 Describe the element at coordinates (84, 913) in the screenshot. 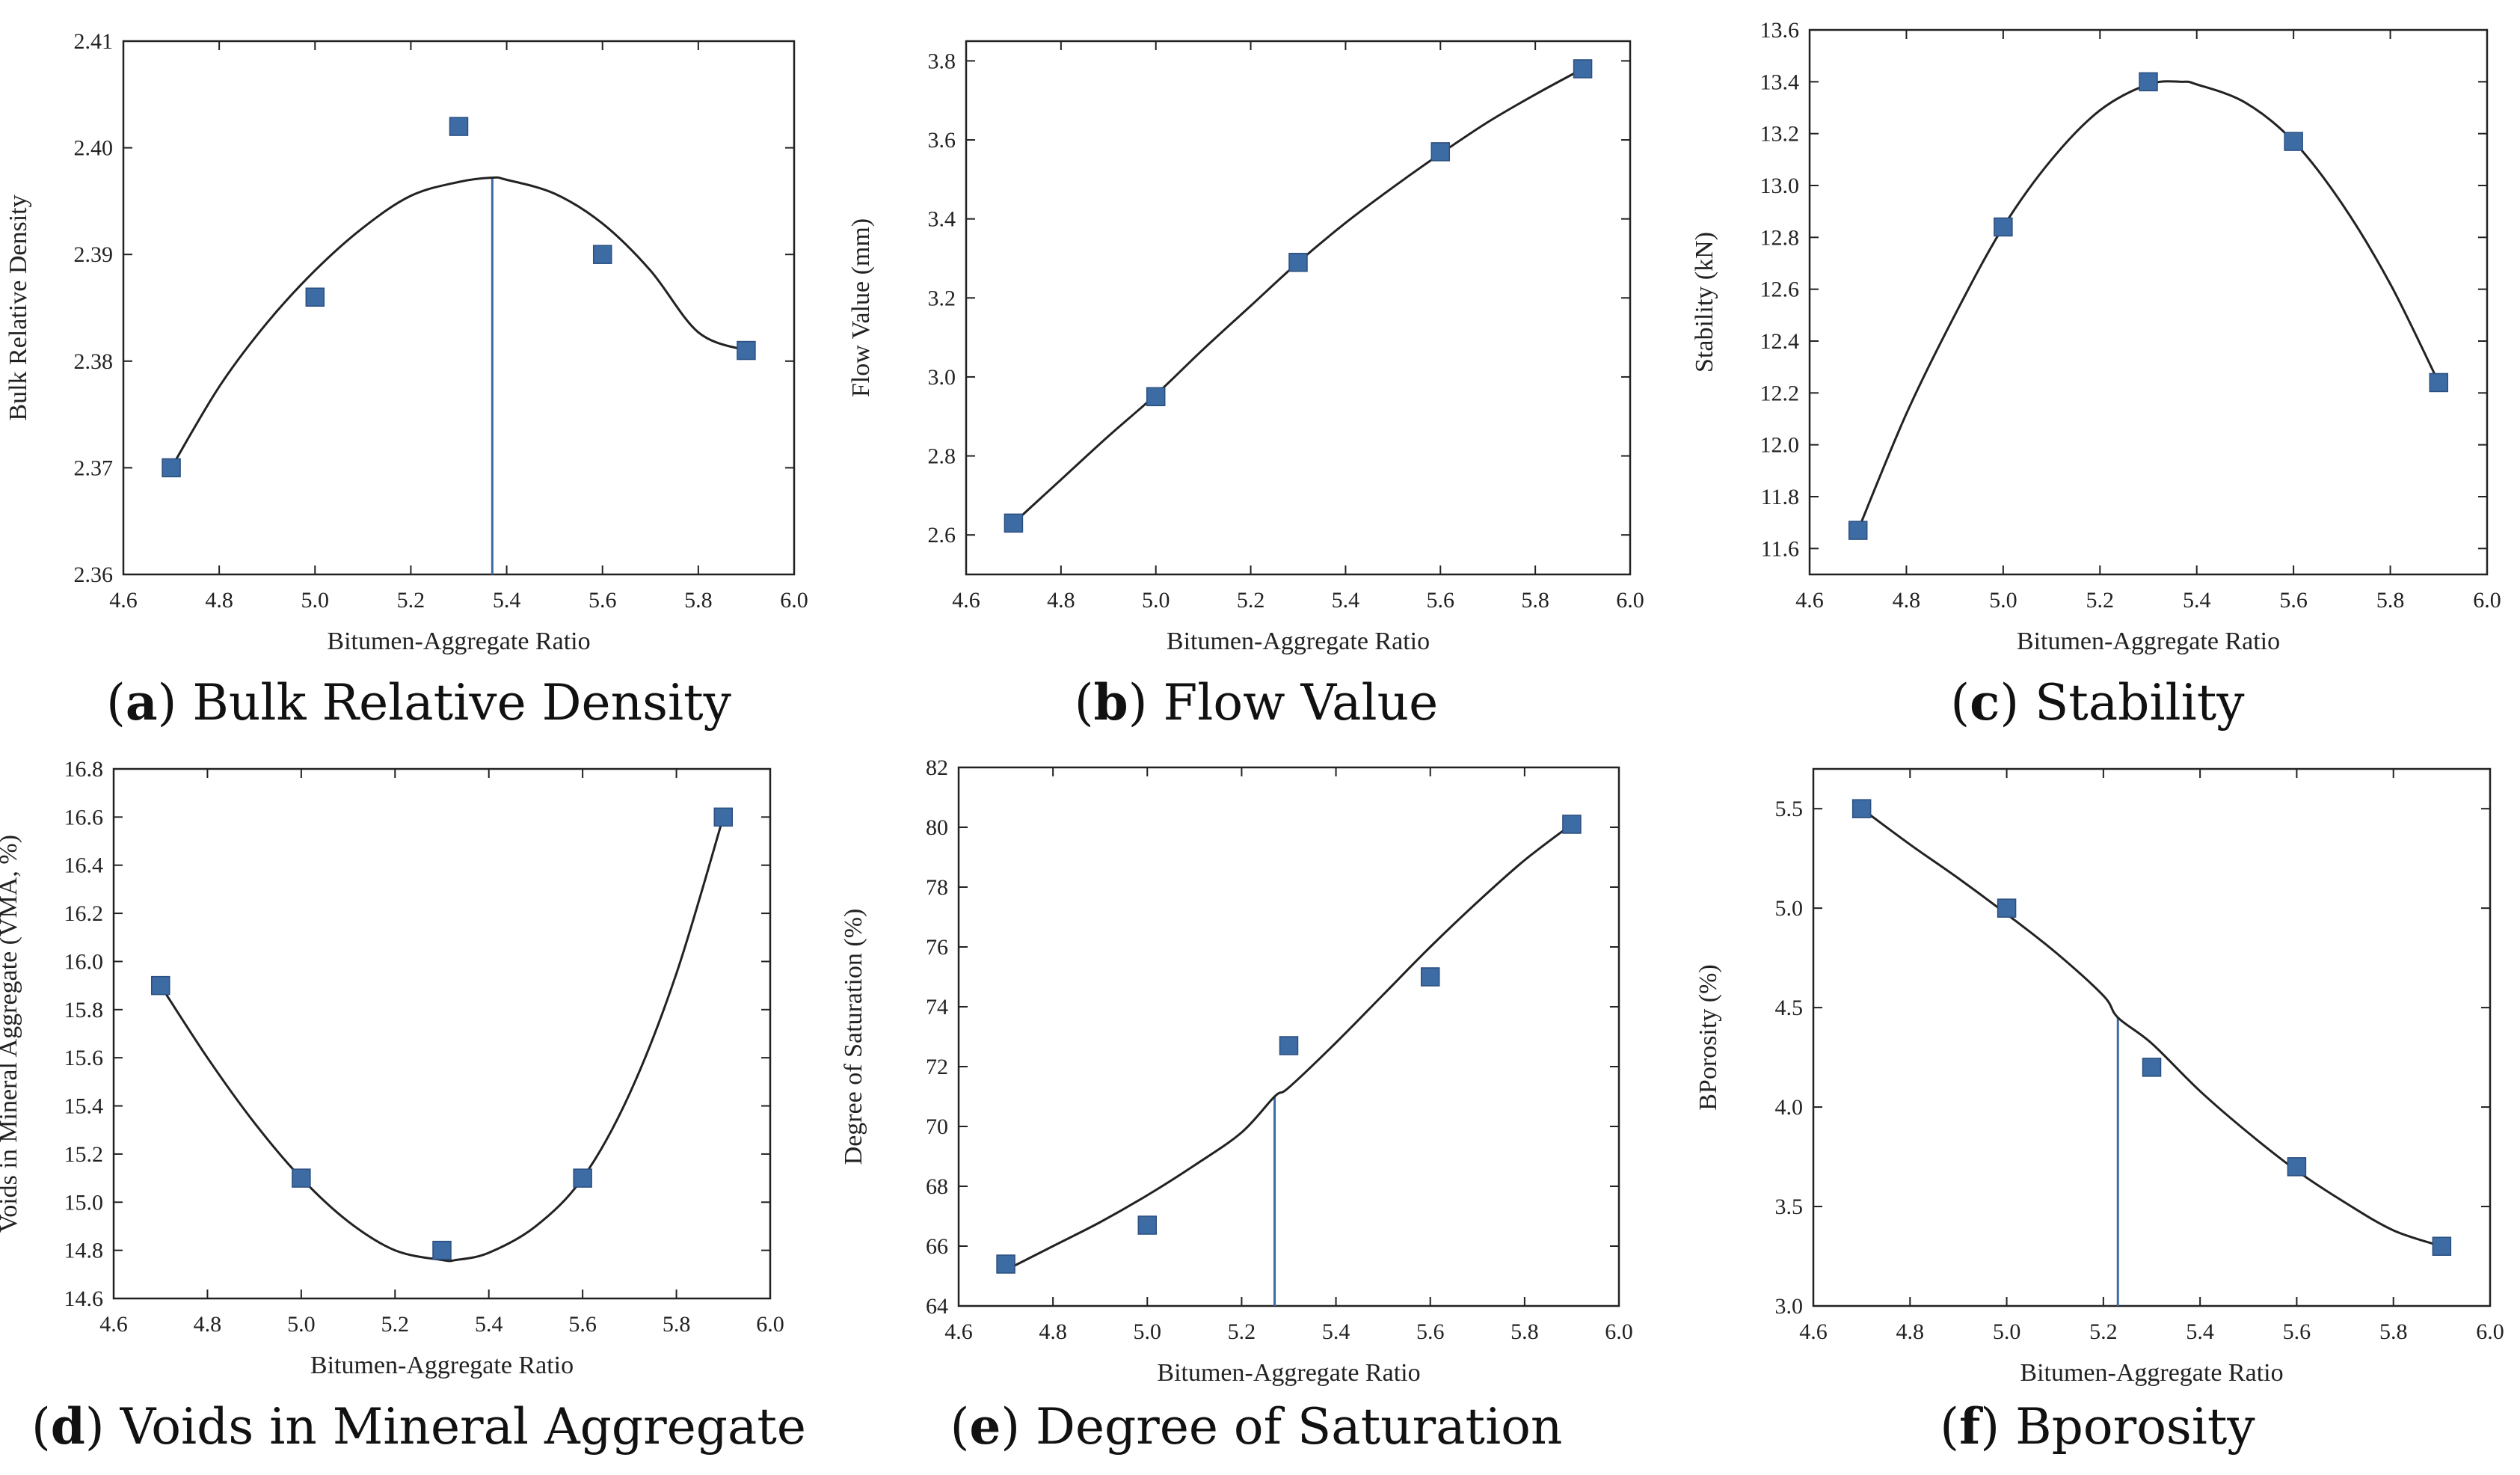

I see `y-tick-label: 16.2` at that location.